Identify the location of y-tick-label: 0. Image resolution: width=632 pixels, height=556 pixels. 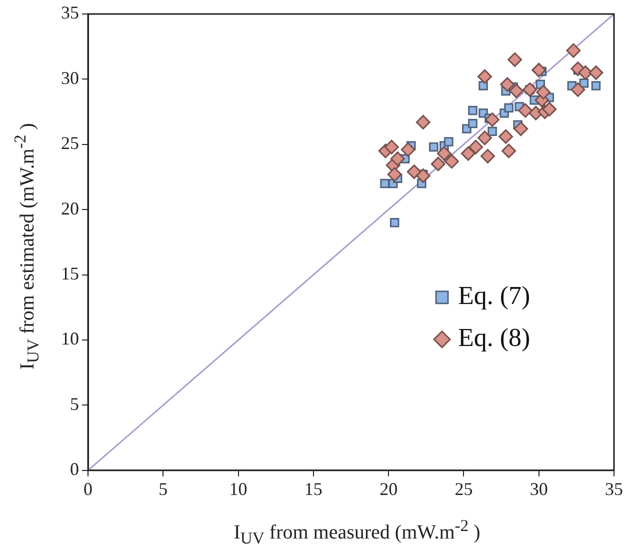
(74, 469).